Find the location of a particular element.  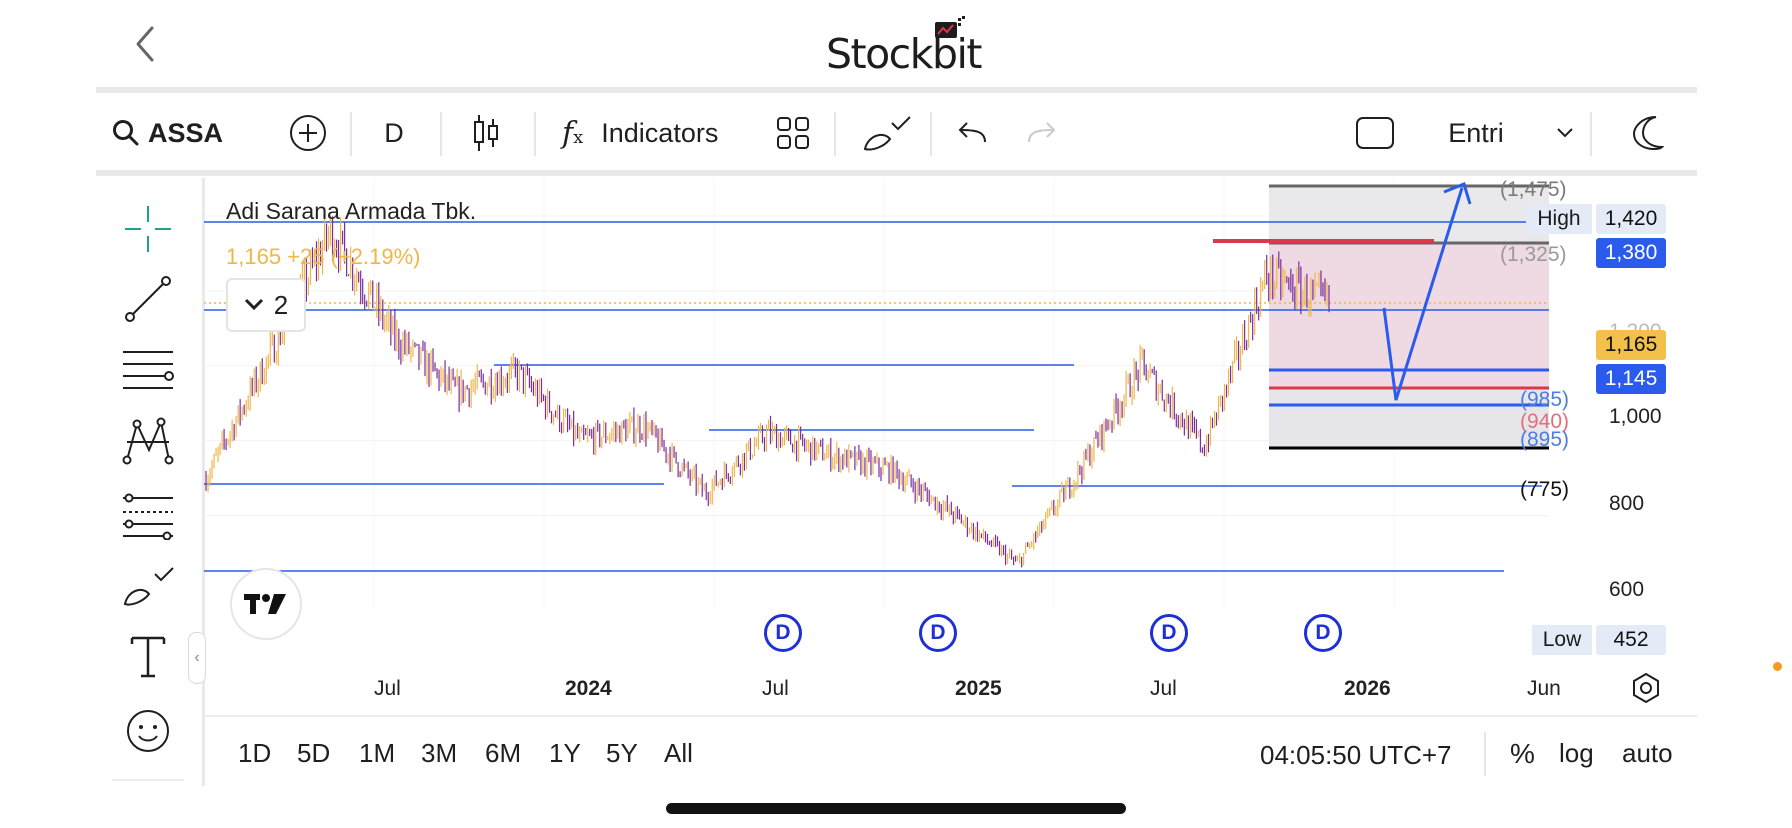

add-circle-icon is located at coordinates (308, 133).